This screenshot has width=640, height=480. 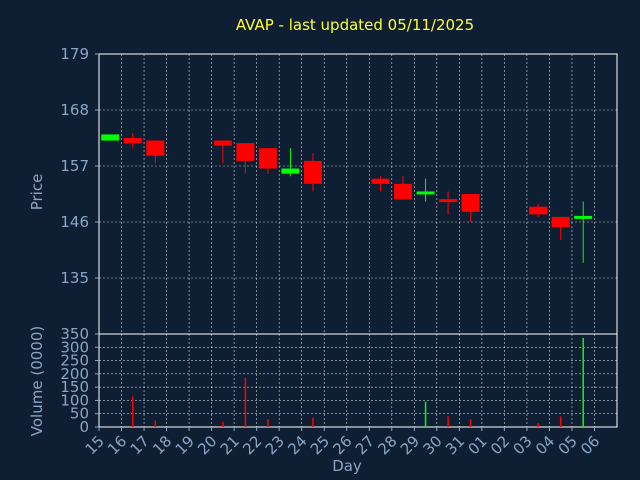 What do you see at coordinates (74, 222) in the screenshot?
I see `price-tick-label: 146` at bounding box center [74, 222].